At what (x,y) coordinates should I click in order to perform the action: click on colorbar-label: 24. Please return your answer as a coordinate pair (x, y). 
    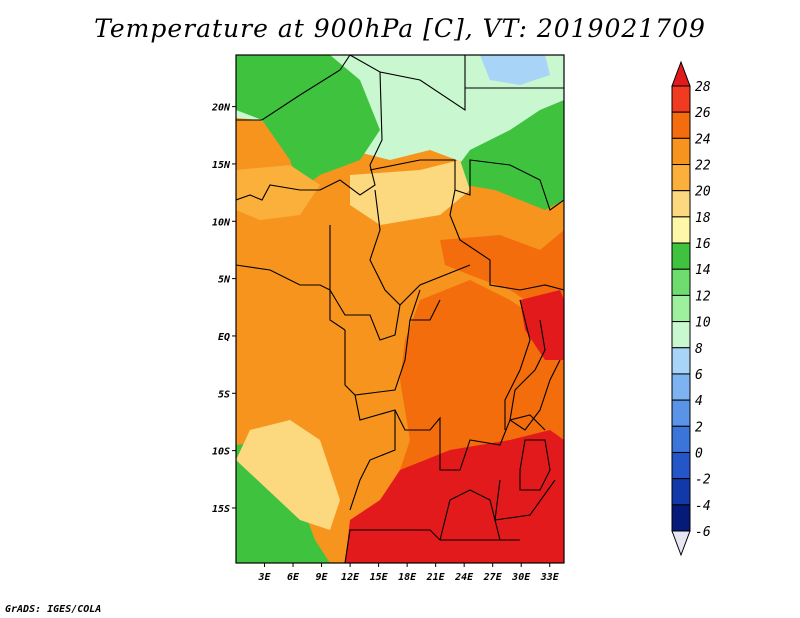
    Looking at the image, I should click on (703, 139).